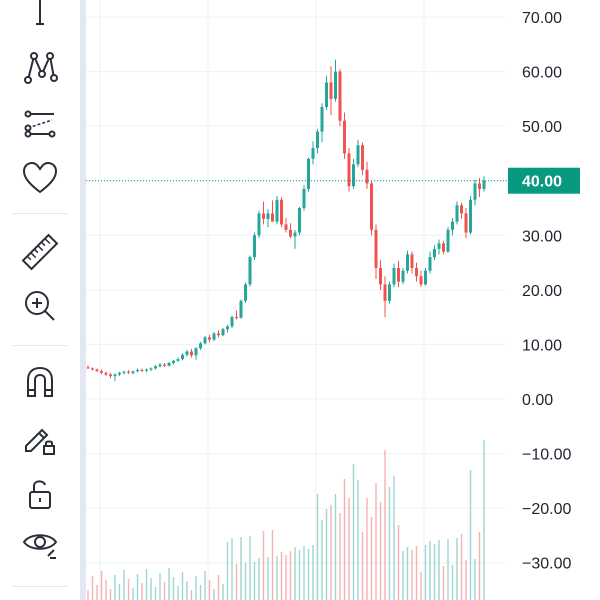 This screenshot has width=600, height=600. I want to click on forecast-tool-button, so click(40, 124).